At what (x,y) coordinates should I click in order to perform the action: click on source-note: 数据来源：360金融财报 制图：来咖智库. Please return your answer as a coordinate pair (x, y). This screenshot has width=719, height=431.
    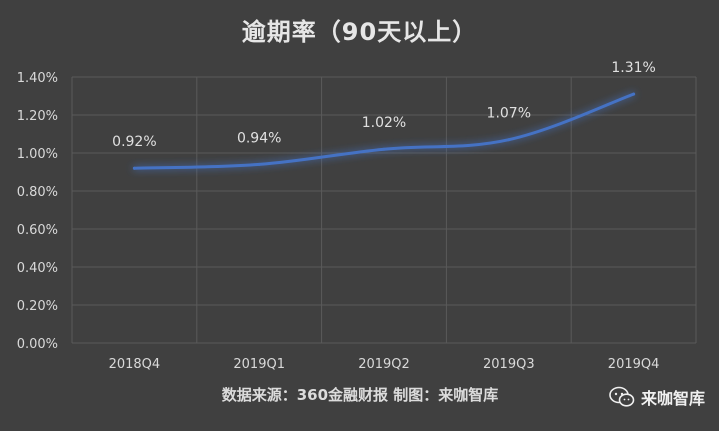
    Looking at the image, I should click on (360, 395).